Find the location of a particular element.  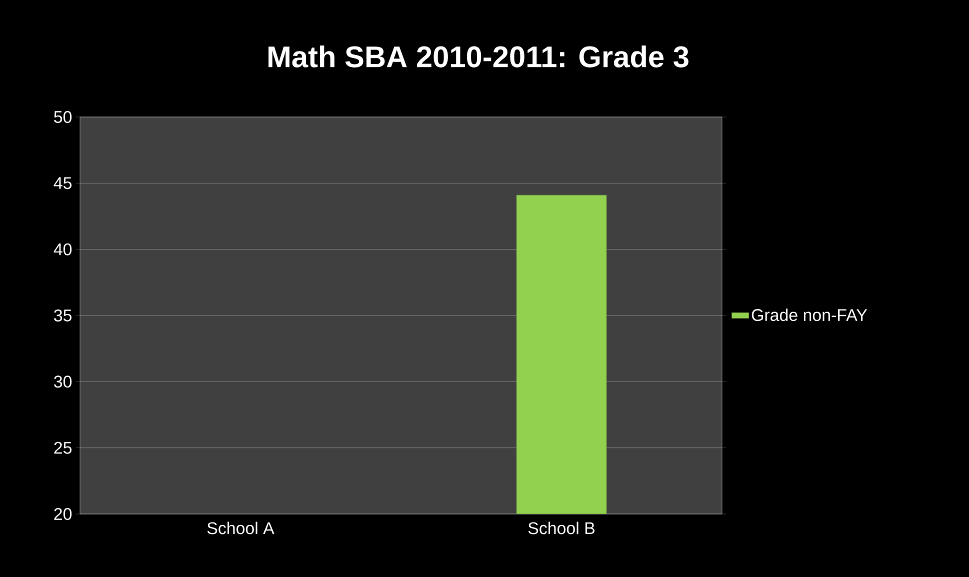

y-tick-label: 35 is located at coordinates (63, 316).